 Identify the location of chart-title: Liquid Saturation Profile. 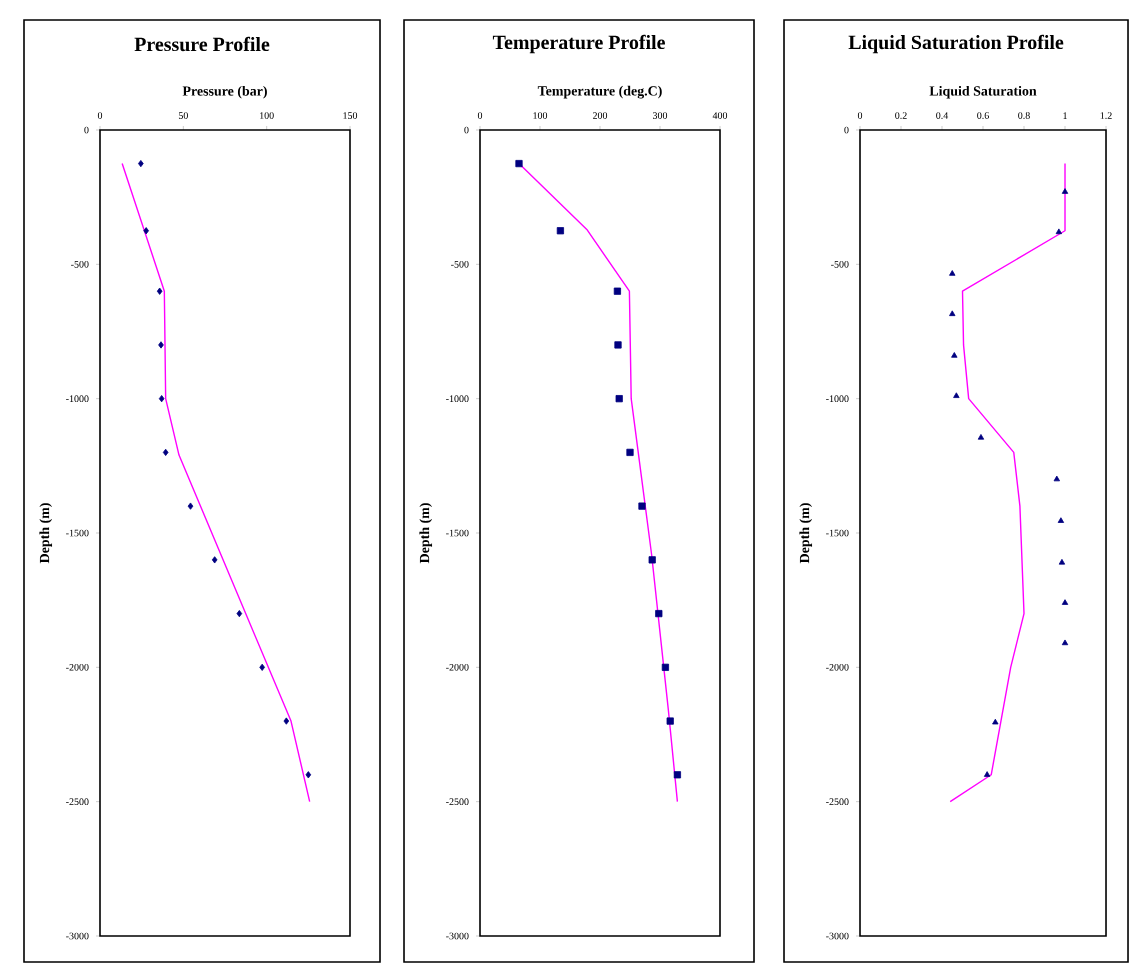
(956, 44).